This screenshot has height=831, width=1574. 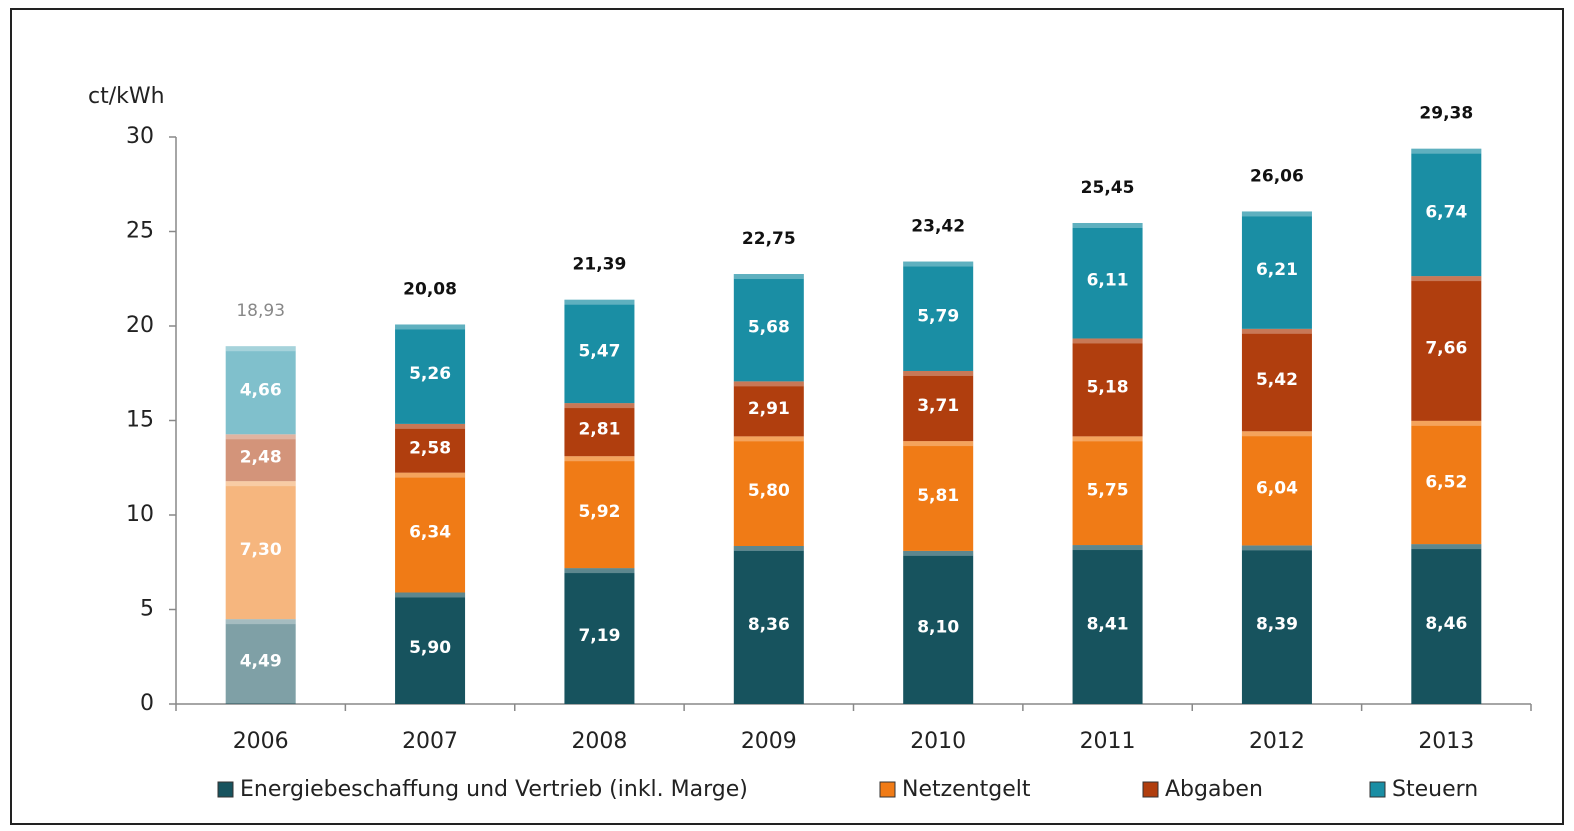 I want to click on value-label: 8,36, so click(x=769, y=625).